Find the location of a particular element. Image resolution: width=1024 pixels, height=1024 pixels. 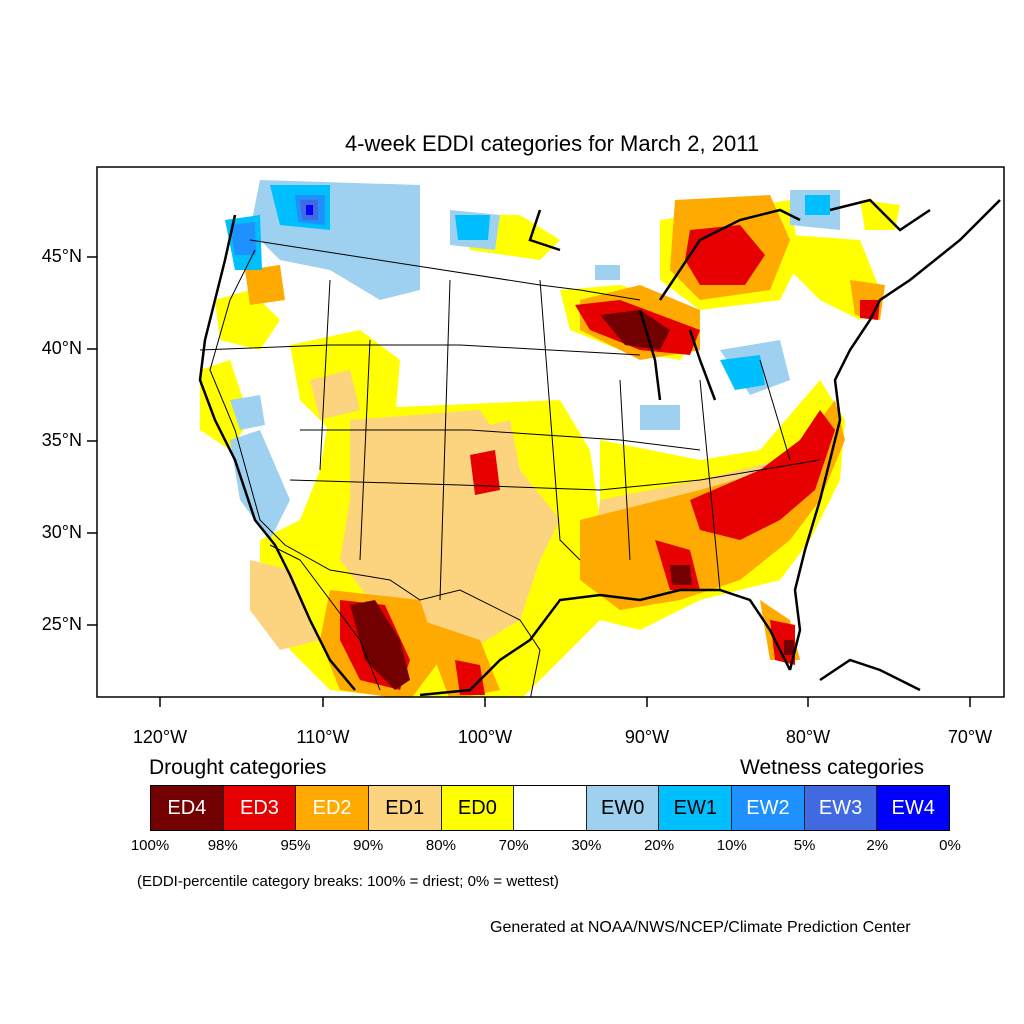

percentile-break-label: 10% is located at coordinates (731, 845).